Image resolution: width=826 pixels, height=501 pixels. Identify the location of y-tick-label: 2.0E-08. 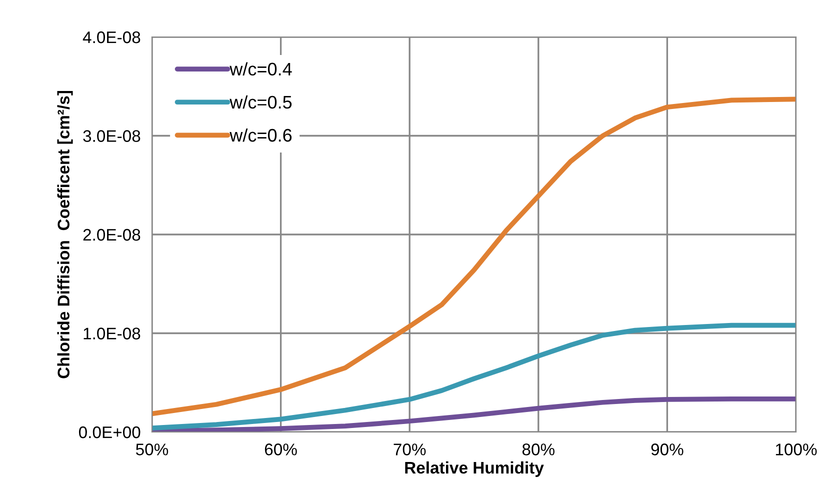
(111, 234).